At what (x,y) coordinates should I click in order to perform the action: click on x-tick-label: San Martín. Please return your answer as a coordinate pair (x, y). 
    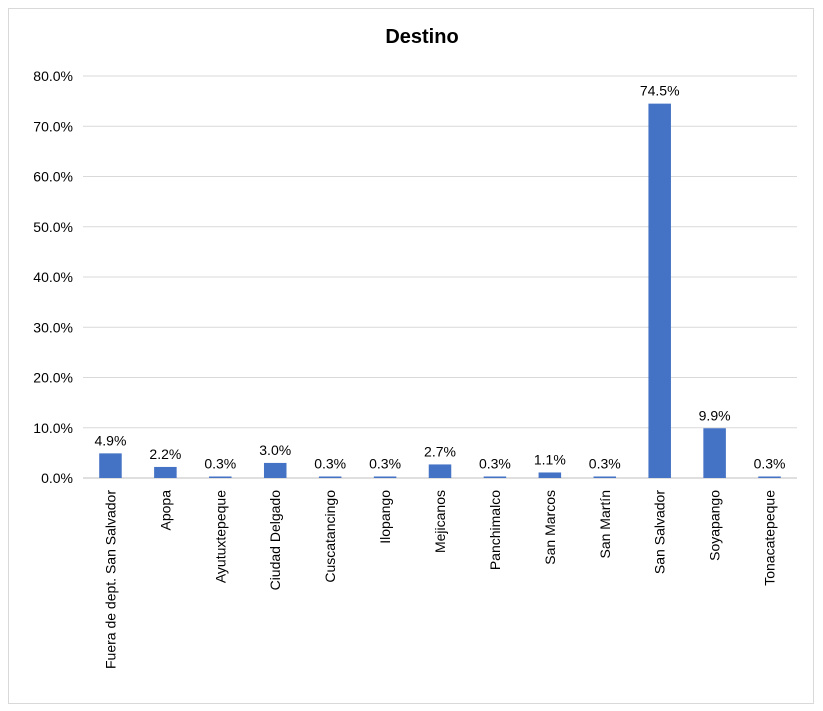
    Looking at the image, I should click on (605, 524).